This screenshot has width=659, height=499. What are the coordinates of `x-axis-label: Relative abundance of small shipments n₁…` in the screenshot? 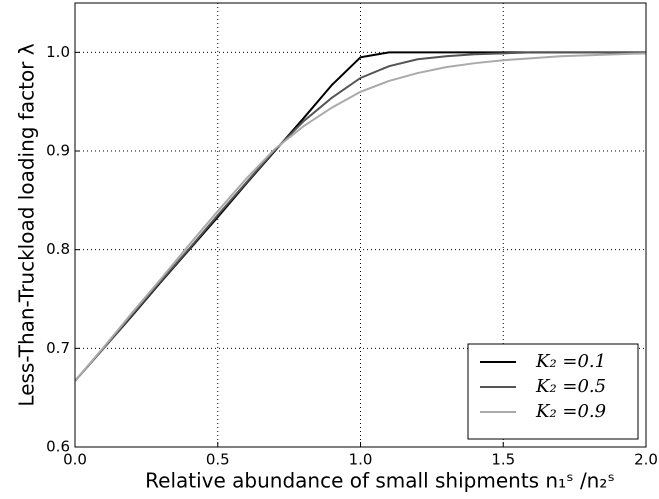 It's located at (380, 481).